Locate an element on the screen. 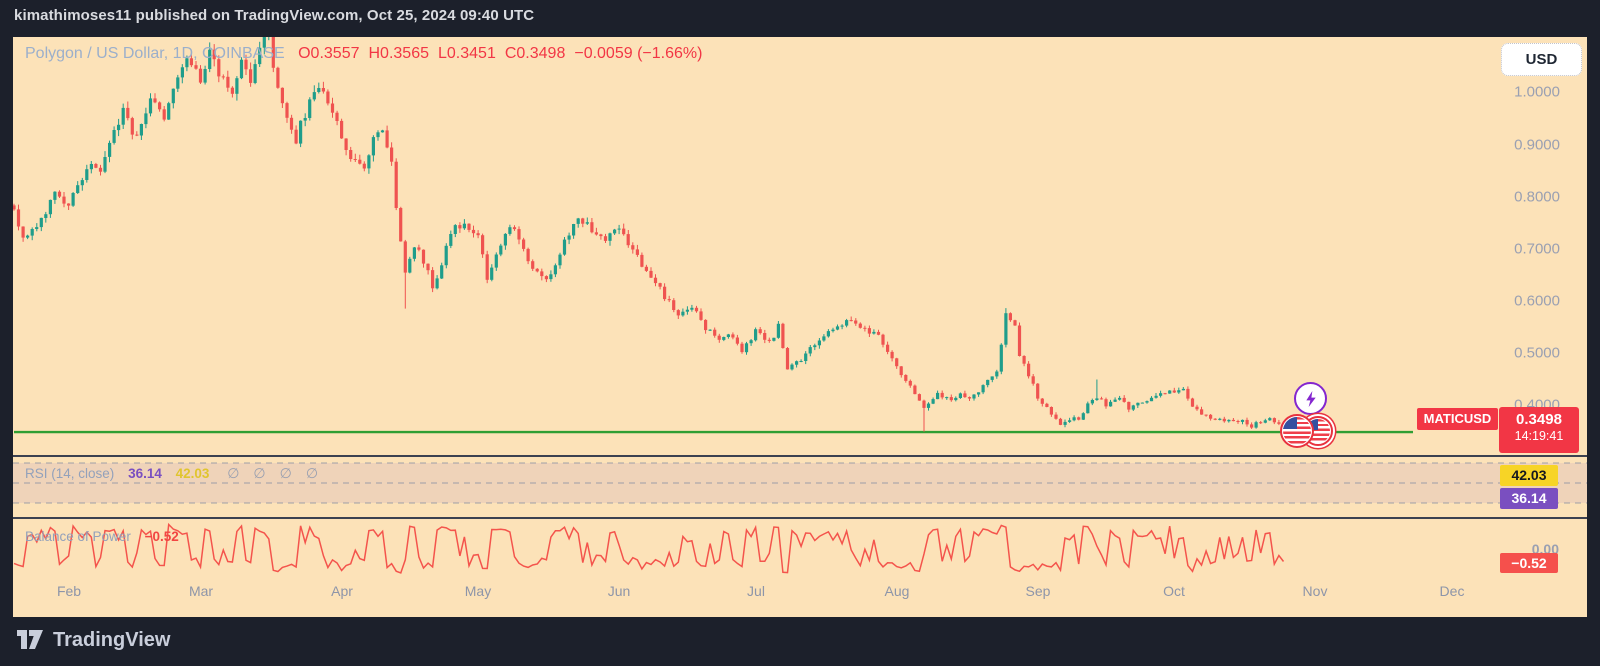 This screenshot has width=1600, height=666. lightning-event-badge is located at coordinates (1310, 398).